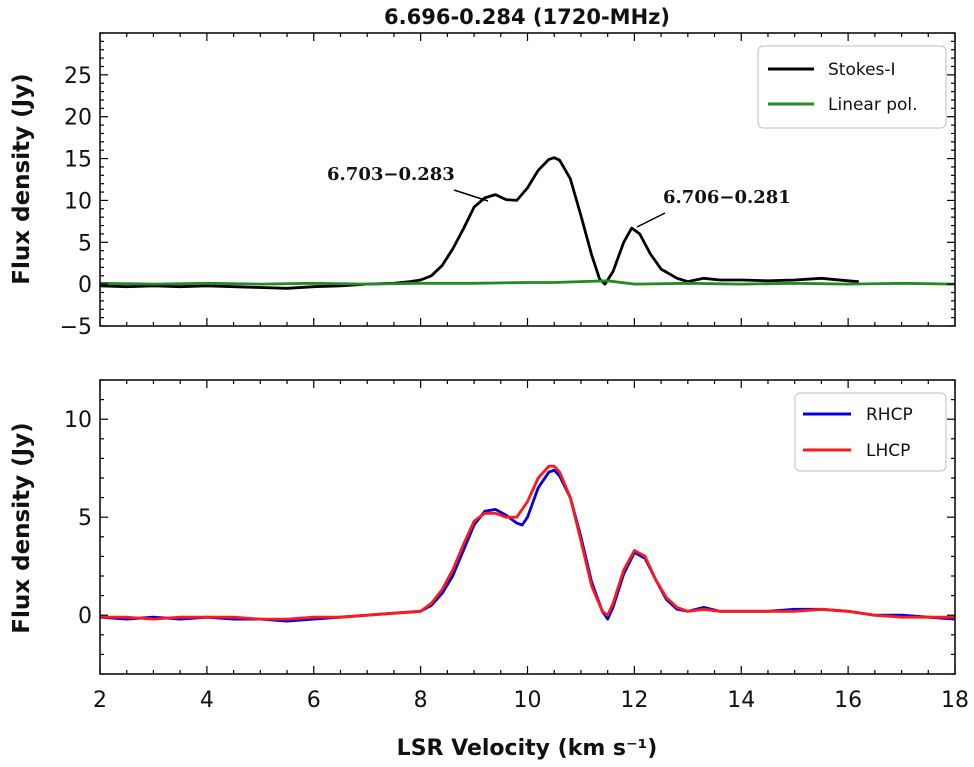 Image resolution: width=974 pixels, height=767 pixels. I want to click on top-legend: Stokes-I Linear pol., so click(852, 87).